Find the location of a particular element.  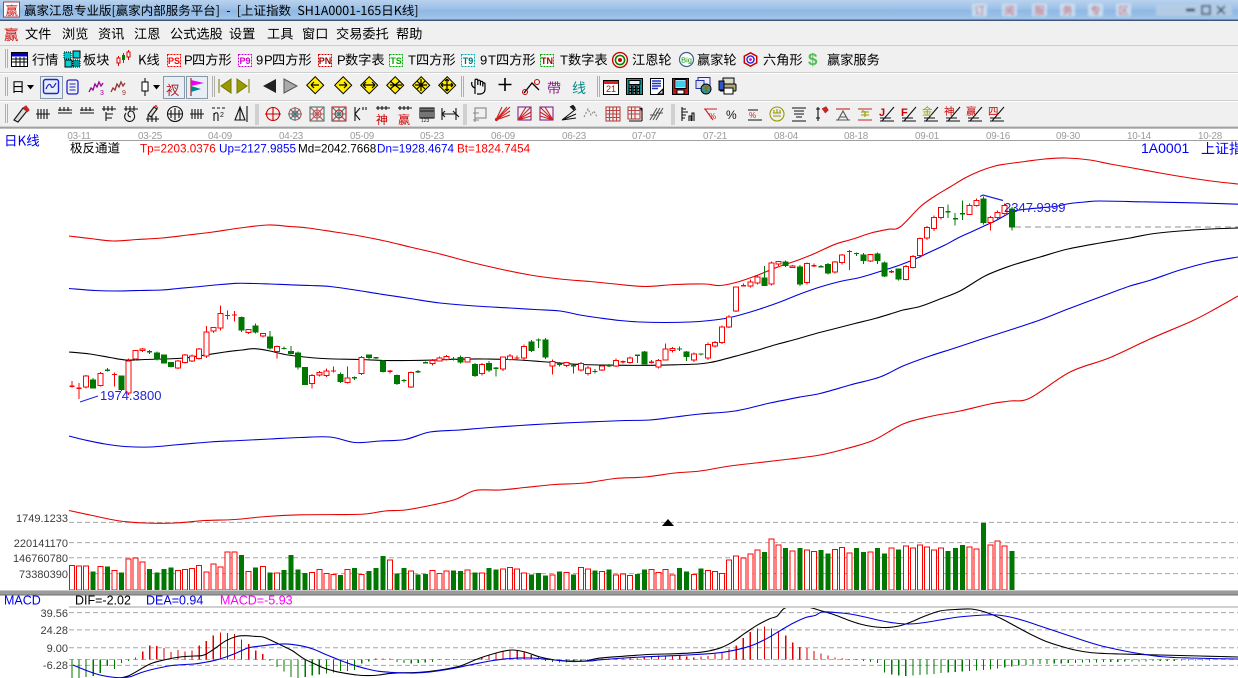

svg-text: 2347.9399 is located at coordinates (1034, 207).